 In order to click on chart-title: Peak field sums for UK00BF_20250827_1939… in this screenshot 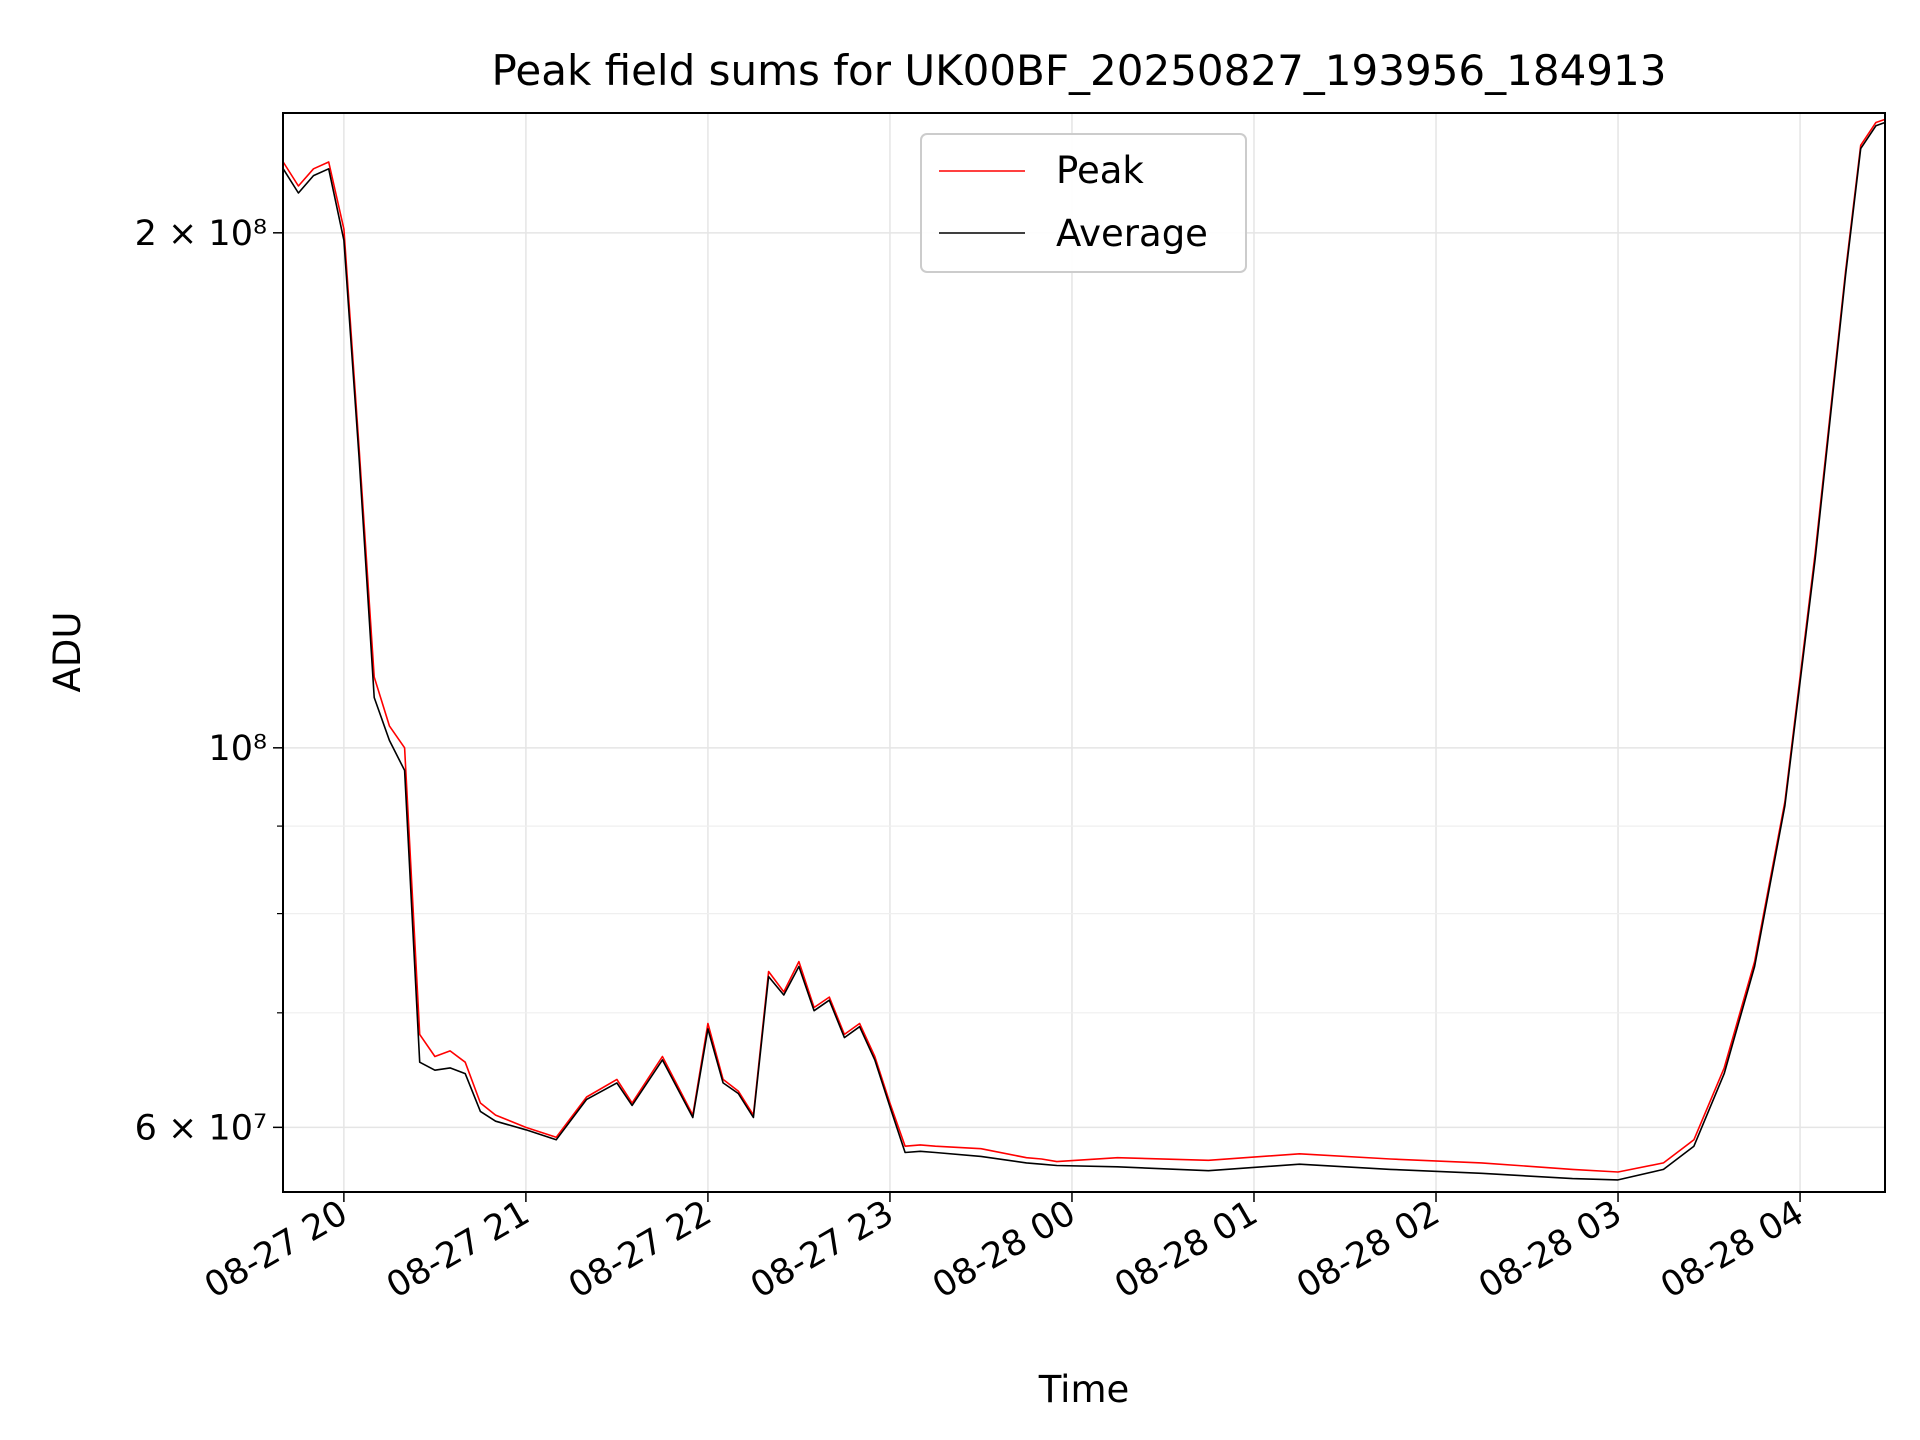, I will do `click(1079, 70)`.